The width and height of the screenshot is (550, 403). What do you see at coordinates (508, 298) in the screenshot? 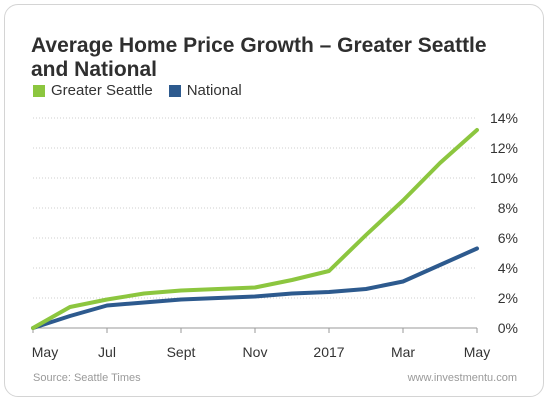
I see `y-tick-label: 2%` at bounding box center [508, 298].